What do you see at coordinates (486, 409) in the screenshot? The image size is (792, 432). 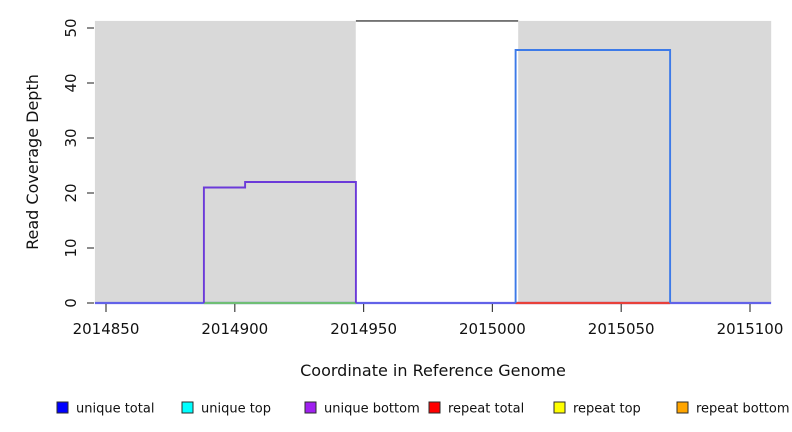 I see `legend-label: repeat total` at bounding box center [486, 409].